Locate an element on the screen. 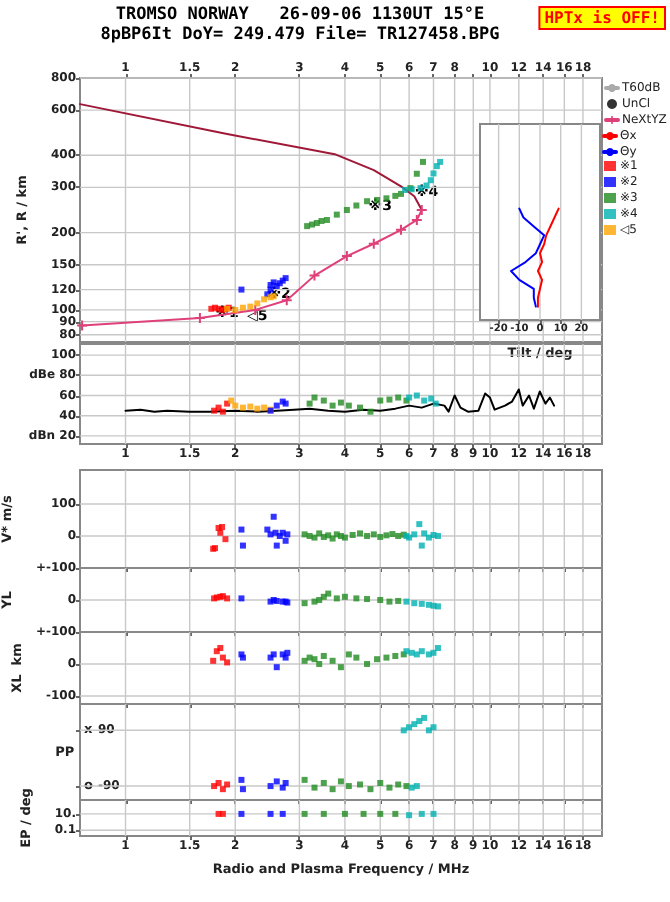  chart-title: TROMSO NORWAY 26-09-06 1130UT 15°E is located at coordinates (300, 15).